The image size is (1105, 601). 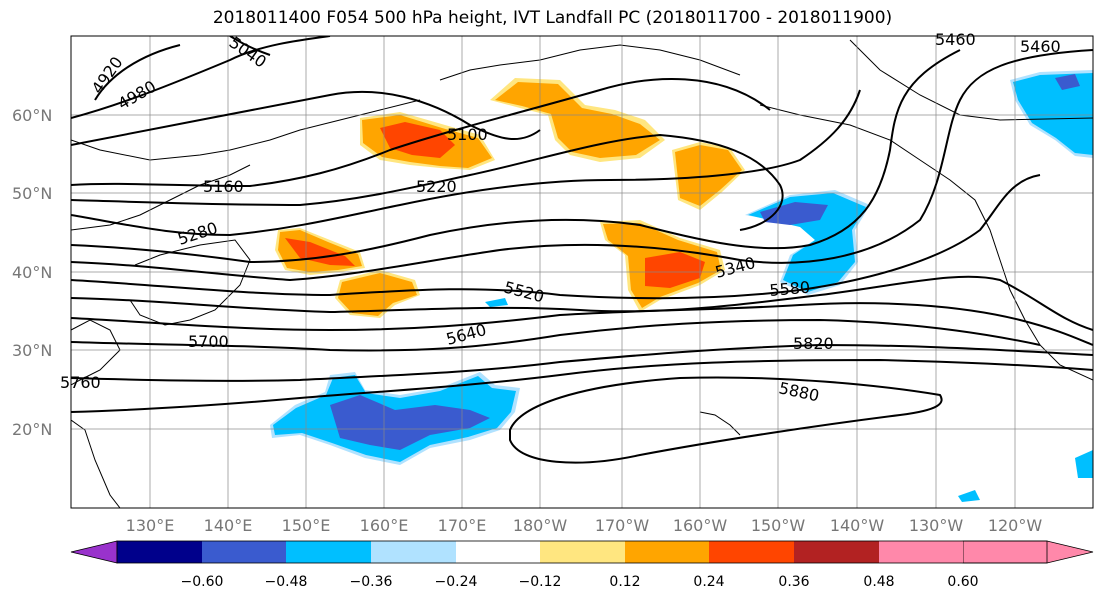 I want to click on lon-tick-label: 160°E, so click(x=384, y=525).